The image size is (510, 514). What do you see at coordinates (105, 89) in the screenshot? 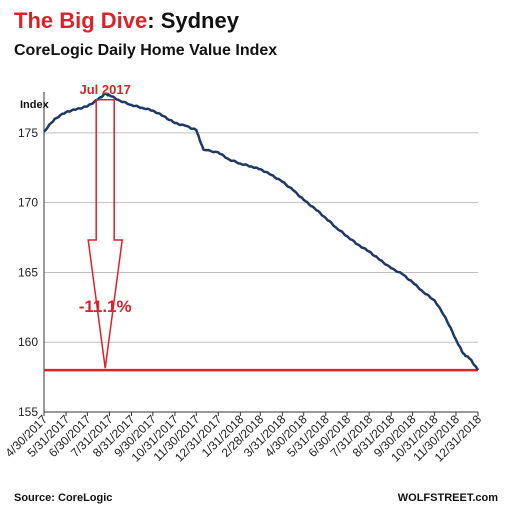
I see `peak-label: Jul 2017` at bounding box center [105, 89].